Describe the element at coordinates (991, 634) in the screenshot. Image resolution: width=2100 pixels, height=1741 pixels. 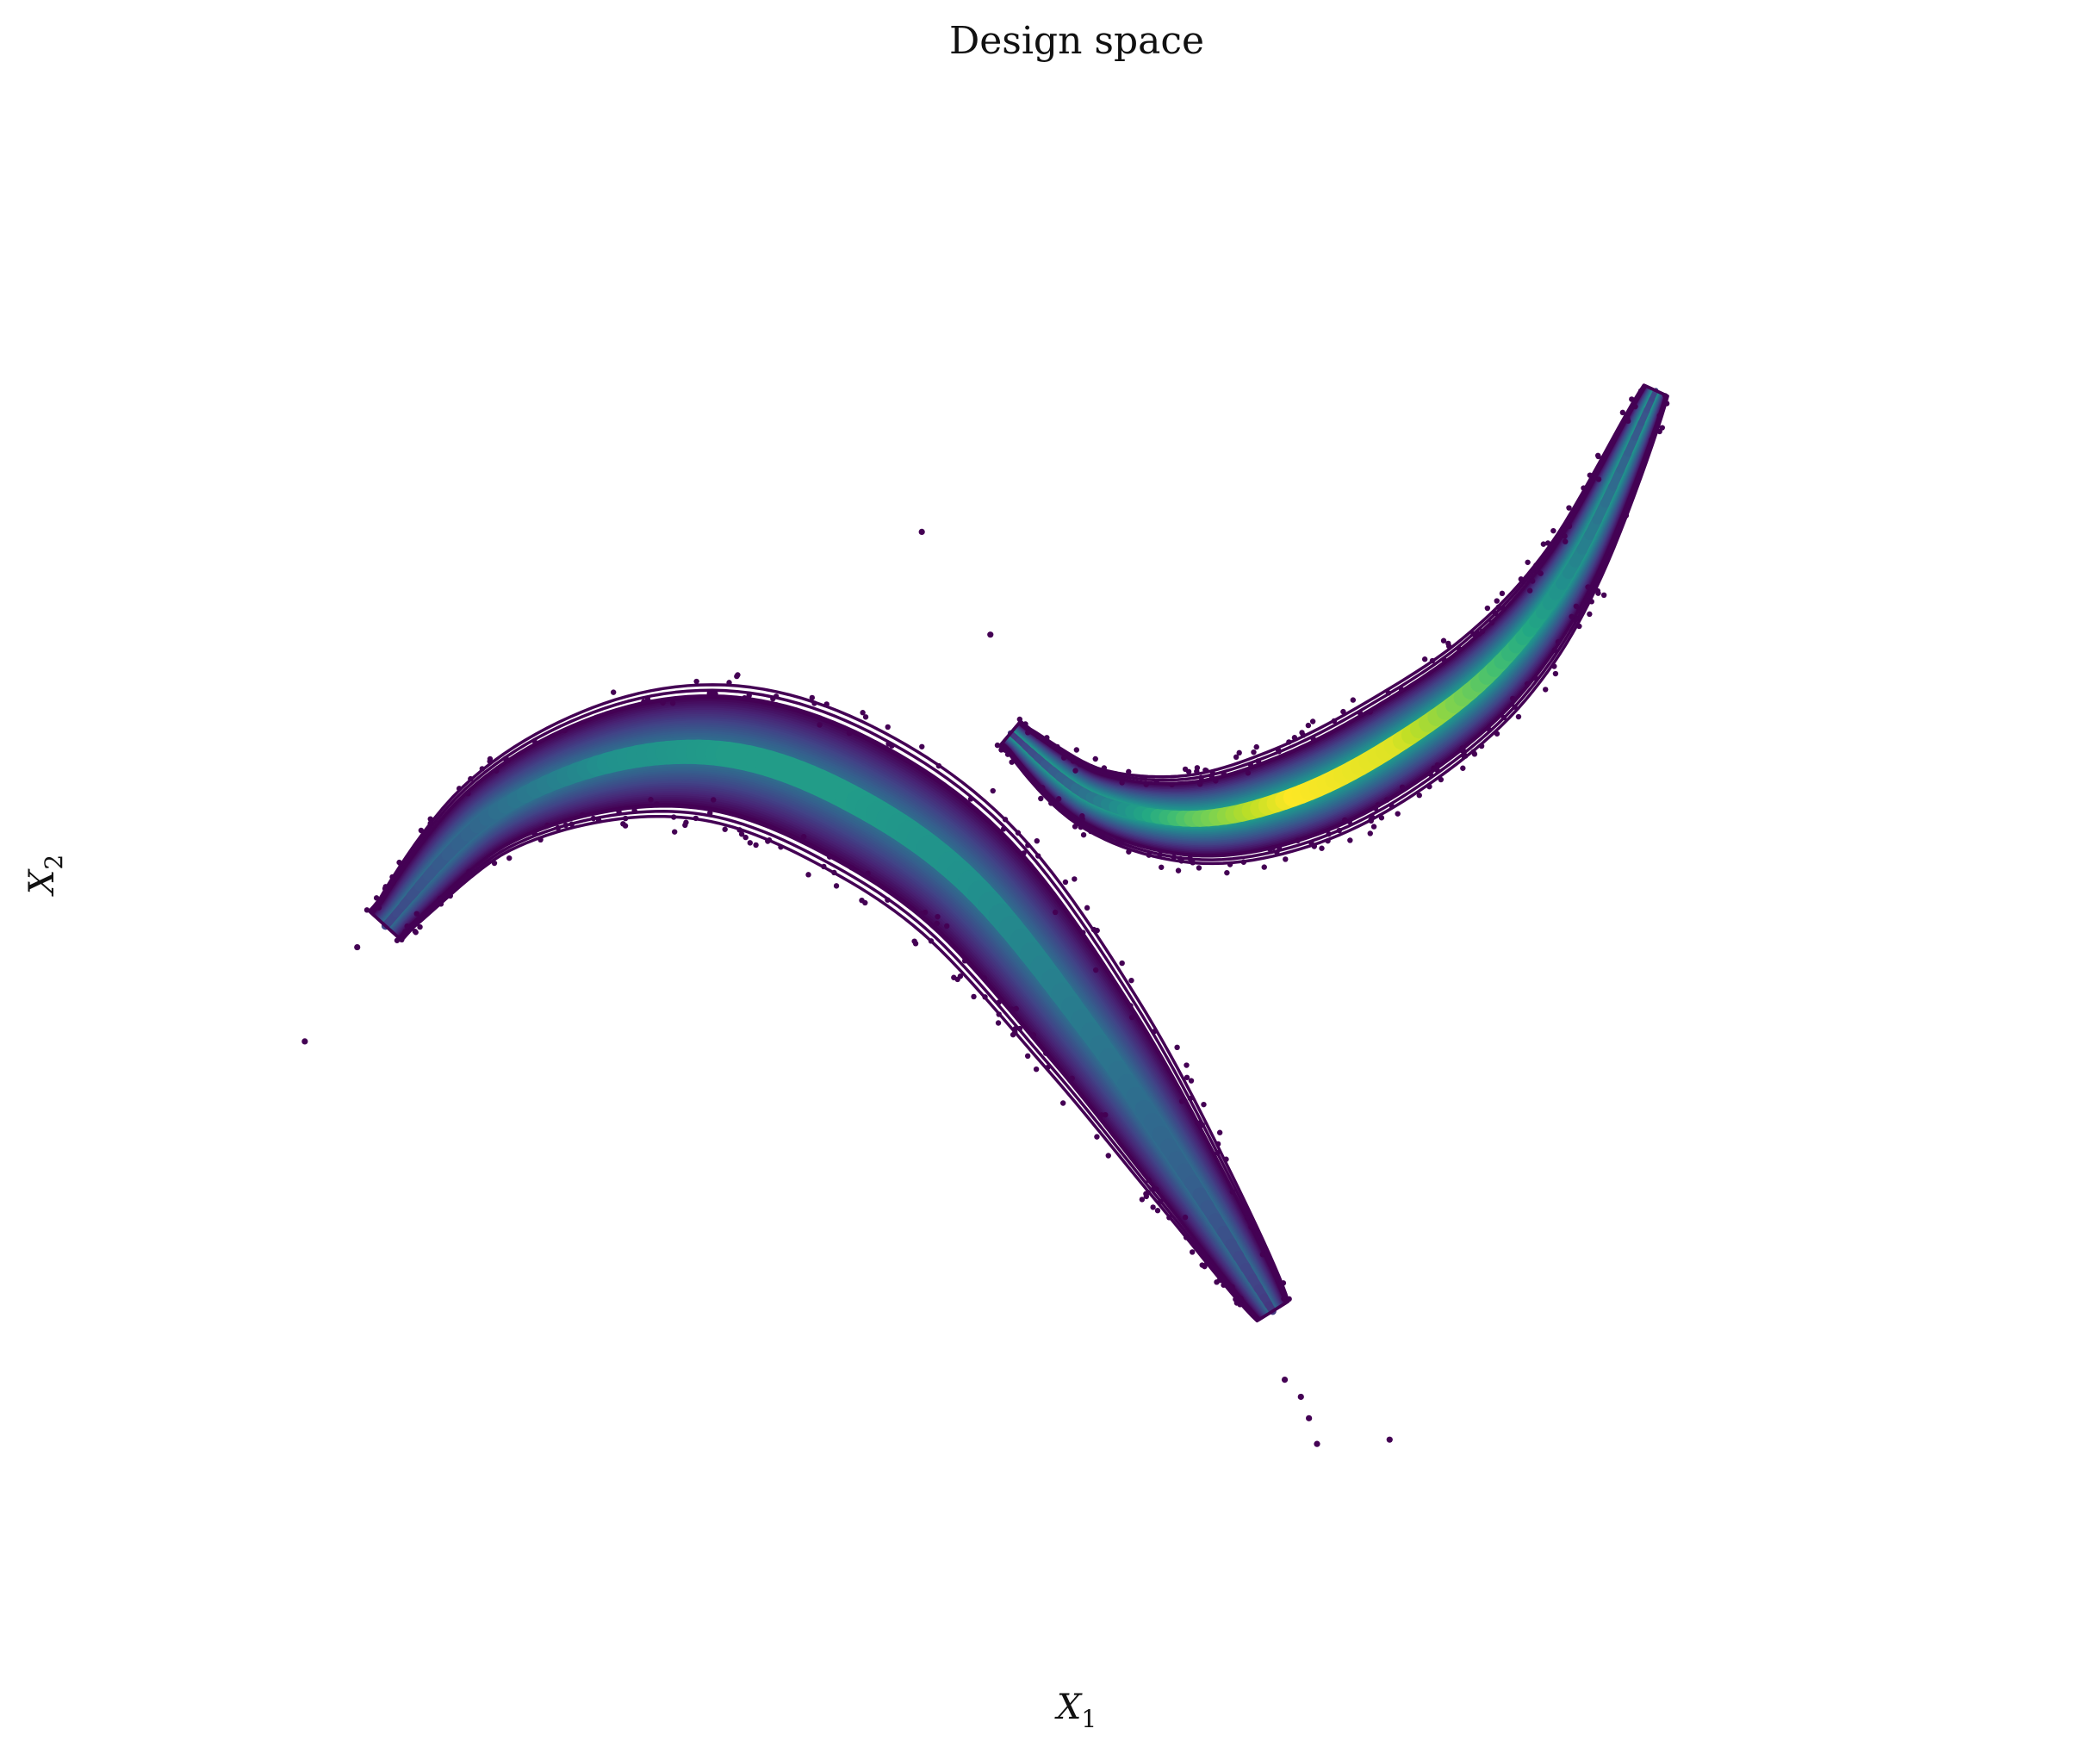
I see `outlier-point` at that location.